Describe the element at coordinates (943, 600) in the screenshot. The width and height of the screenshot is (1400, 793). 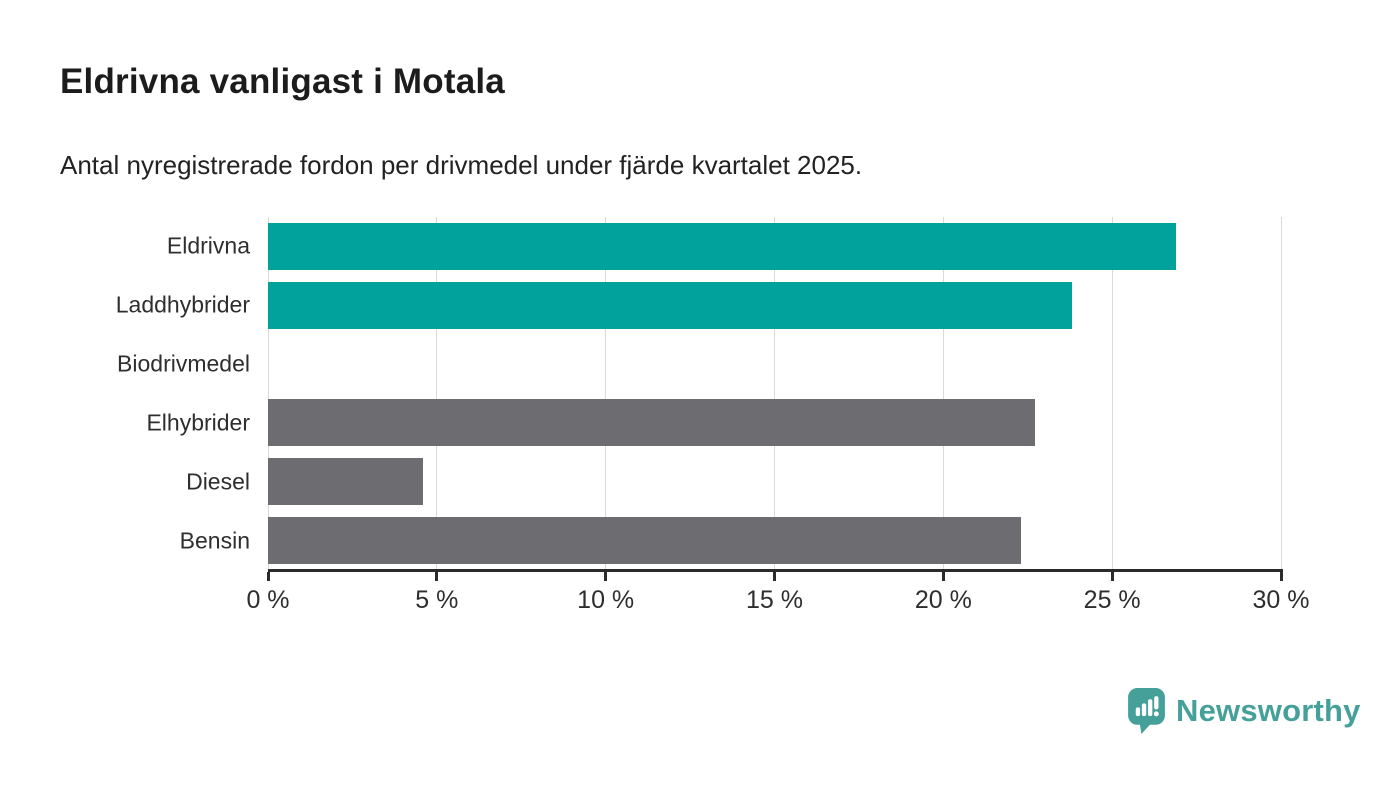
I see `x-axis-tick-label: 20 %` at that location.